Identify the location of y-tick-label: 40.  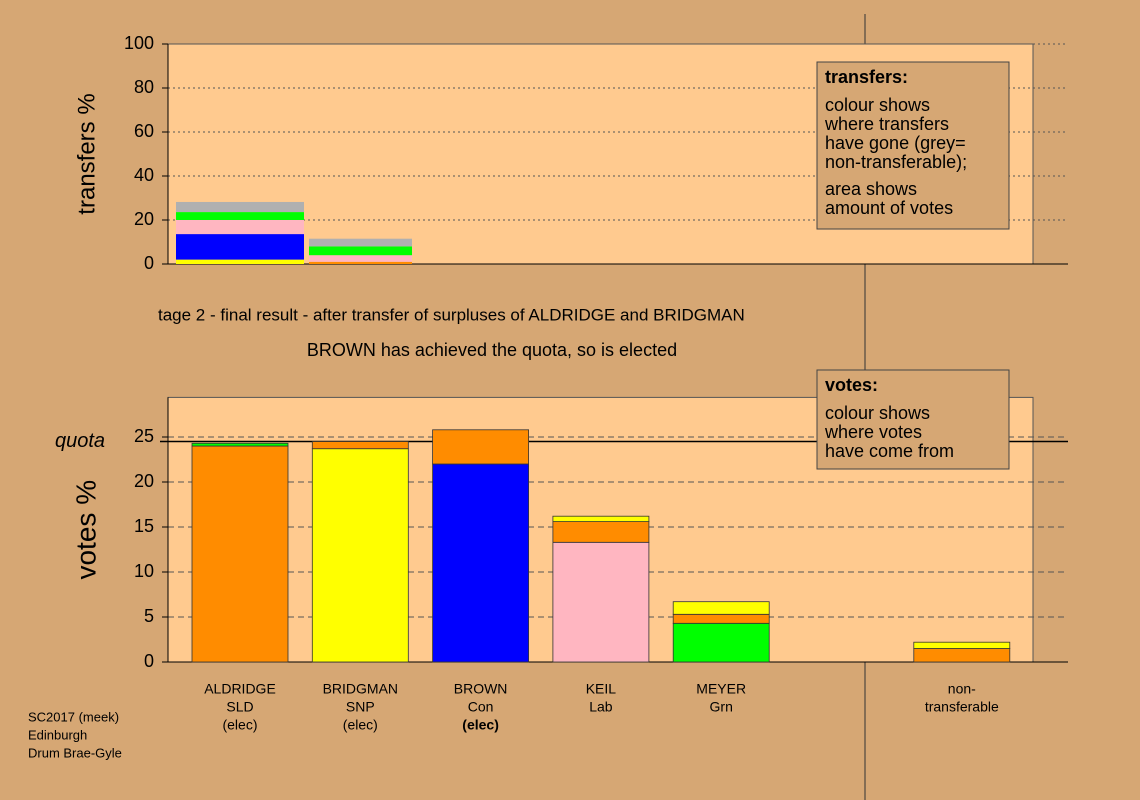
(144, 175).